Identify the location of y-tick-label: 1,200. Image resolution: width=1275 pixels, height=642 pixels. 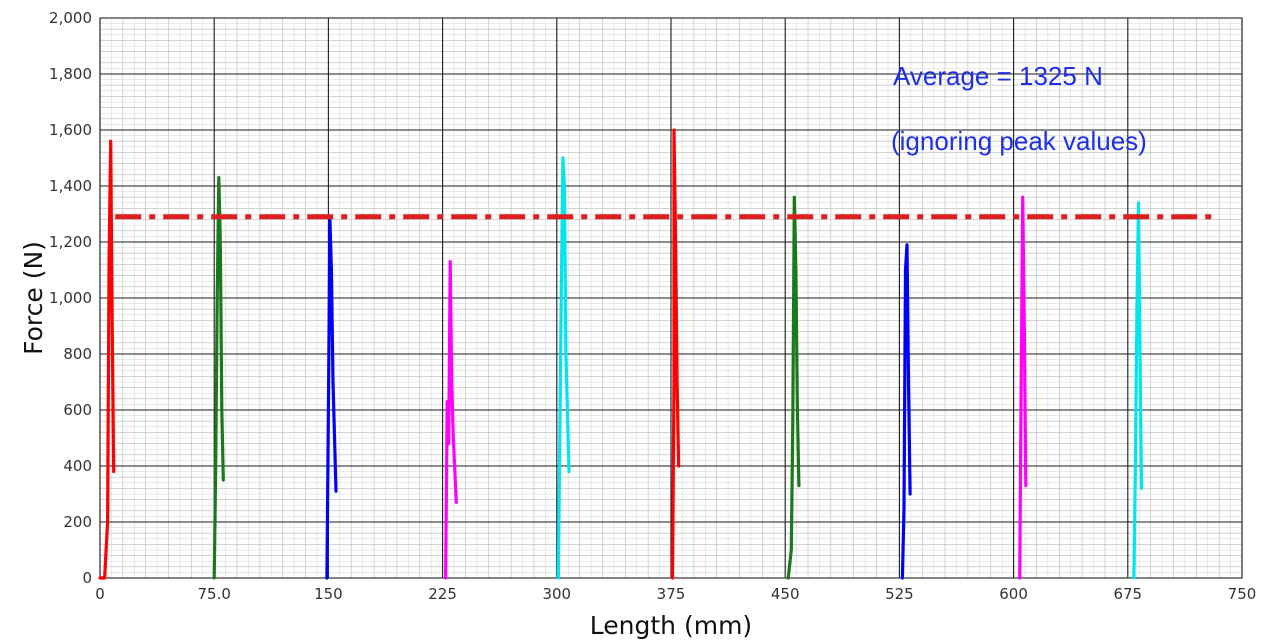
(70, 242).